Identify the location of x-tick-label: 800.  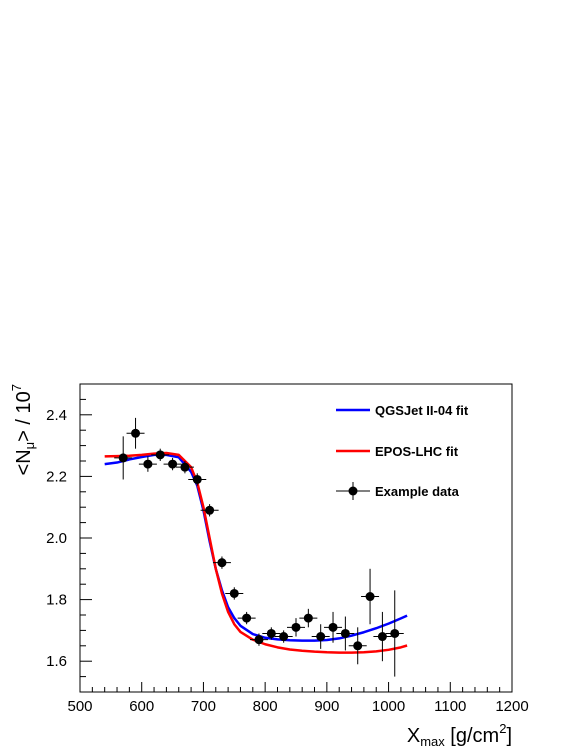
(265, 706).